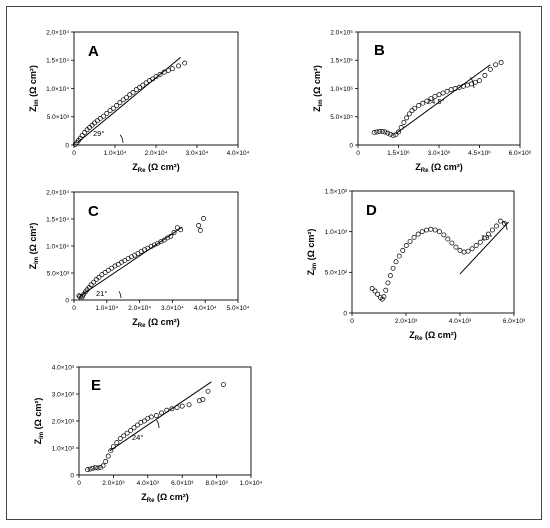 The width and height of the screenshot is (550, 528). I want to click on x-tick-label: 8.0×10³, so click(216, 483).